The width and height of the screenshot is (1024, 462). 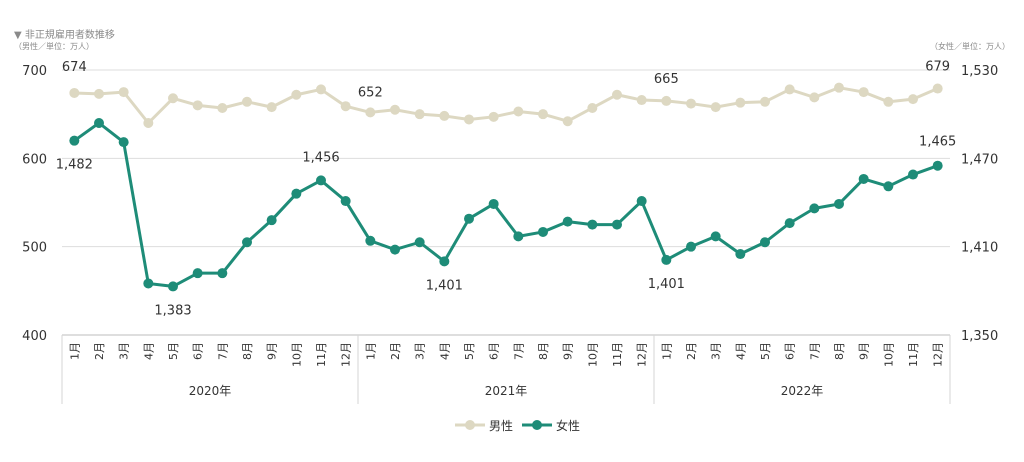 What do you see at coordinates (172, 310) in the screenshot?
I see `data-label: 1,383` at bounding box center [172, 310].